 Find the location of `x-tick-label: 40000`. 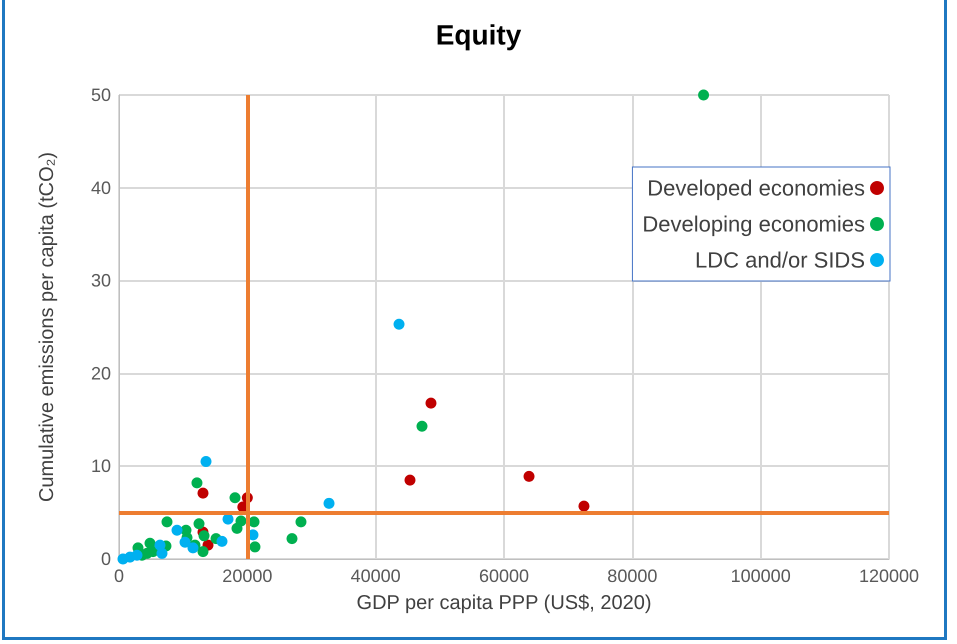

x-tick-label: 40000 is located at coordinates (375, 576).